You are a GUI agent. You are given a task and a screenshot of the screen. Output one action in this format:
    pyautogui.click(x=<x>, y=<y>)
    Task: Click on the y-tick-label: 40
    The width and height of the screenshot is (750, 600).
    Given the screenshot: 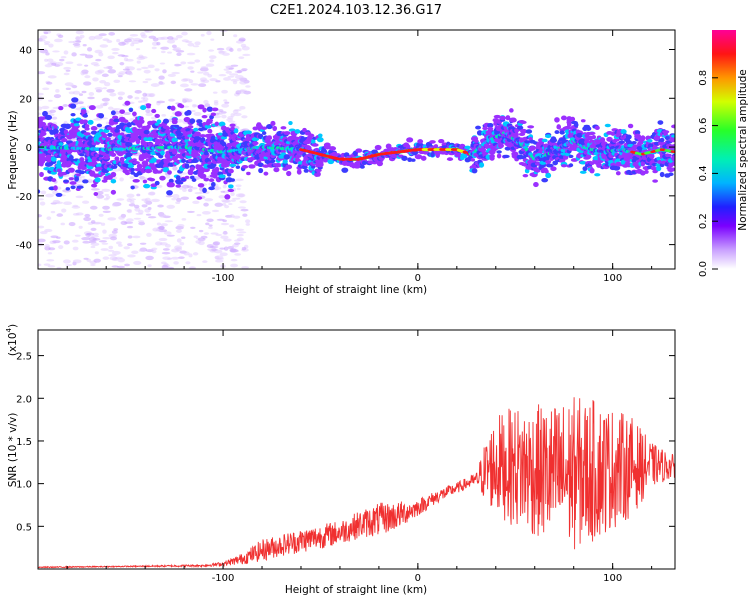 What is the action you would take?
    pyautogui.click(x=25, y=51)
    